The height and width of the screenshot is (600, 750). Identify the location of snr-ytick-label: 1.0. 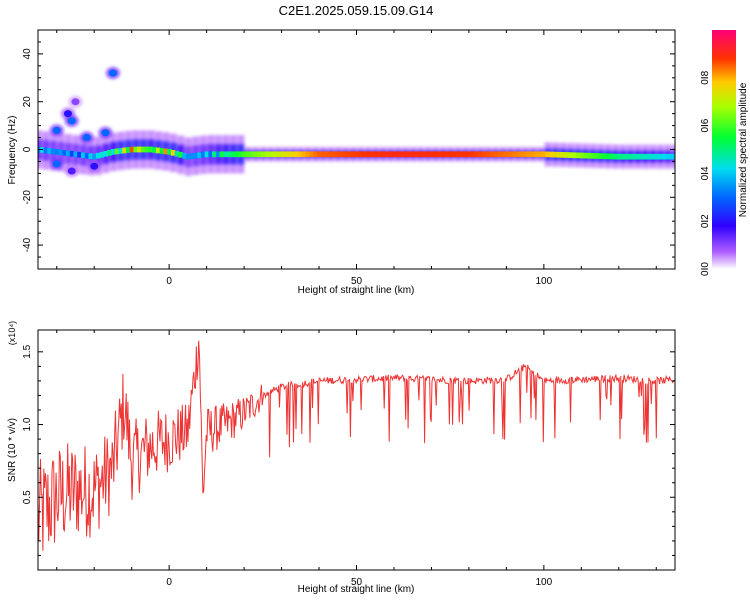
(27, 424).